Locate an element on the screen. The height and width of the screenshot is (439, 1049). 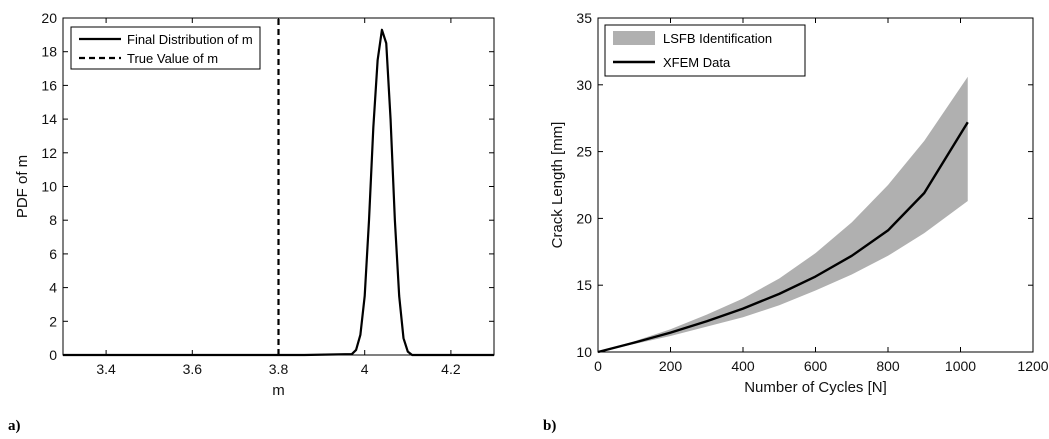
pdf-chart-y-tick-label: 4 is located at coordinates (53, 288).